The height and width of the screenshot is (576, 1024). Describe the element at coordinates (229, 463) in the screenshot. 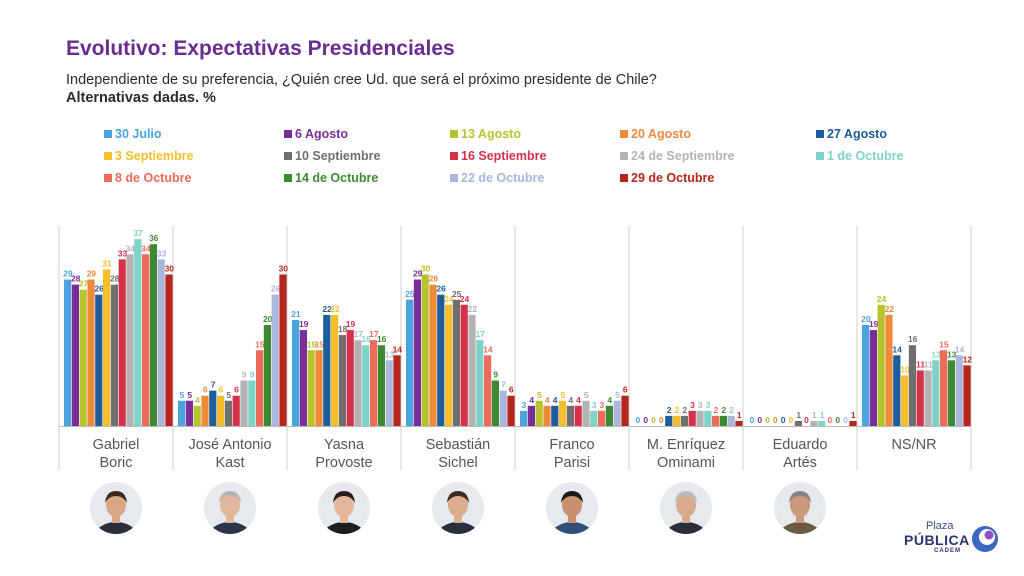

I see `category-label: Kast` at that location.